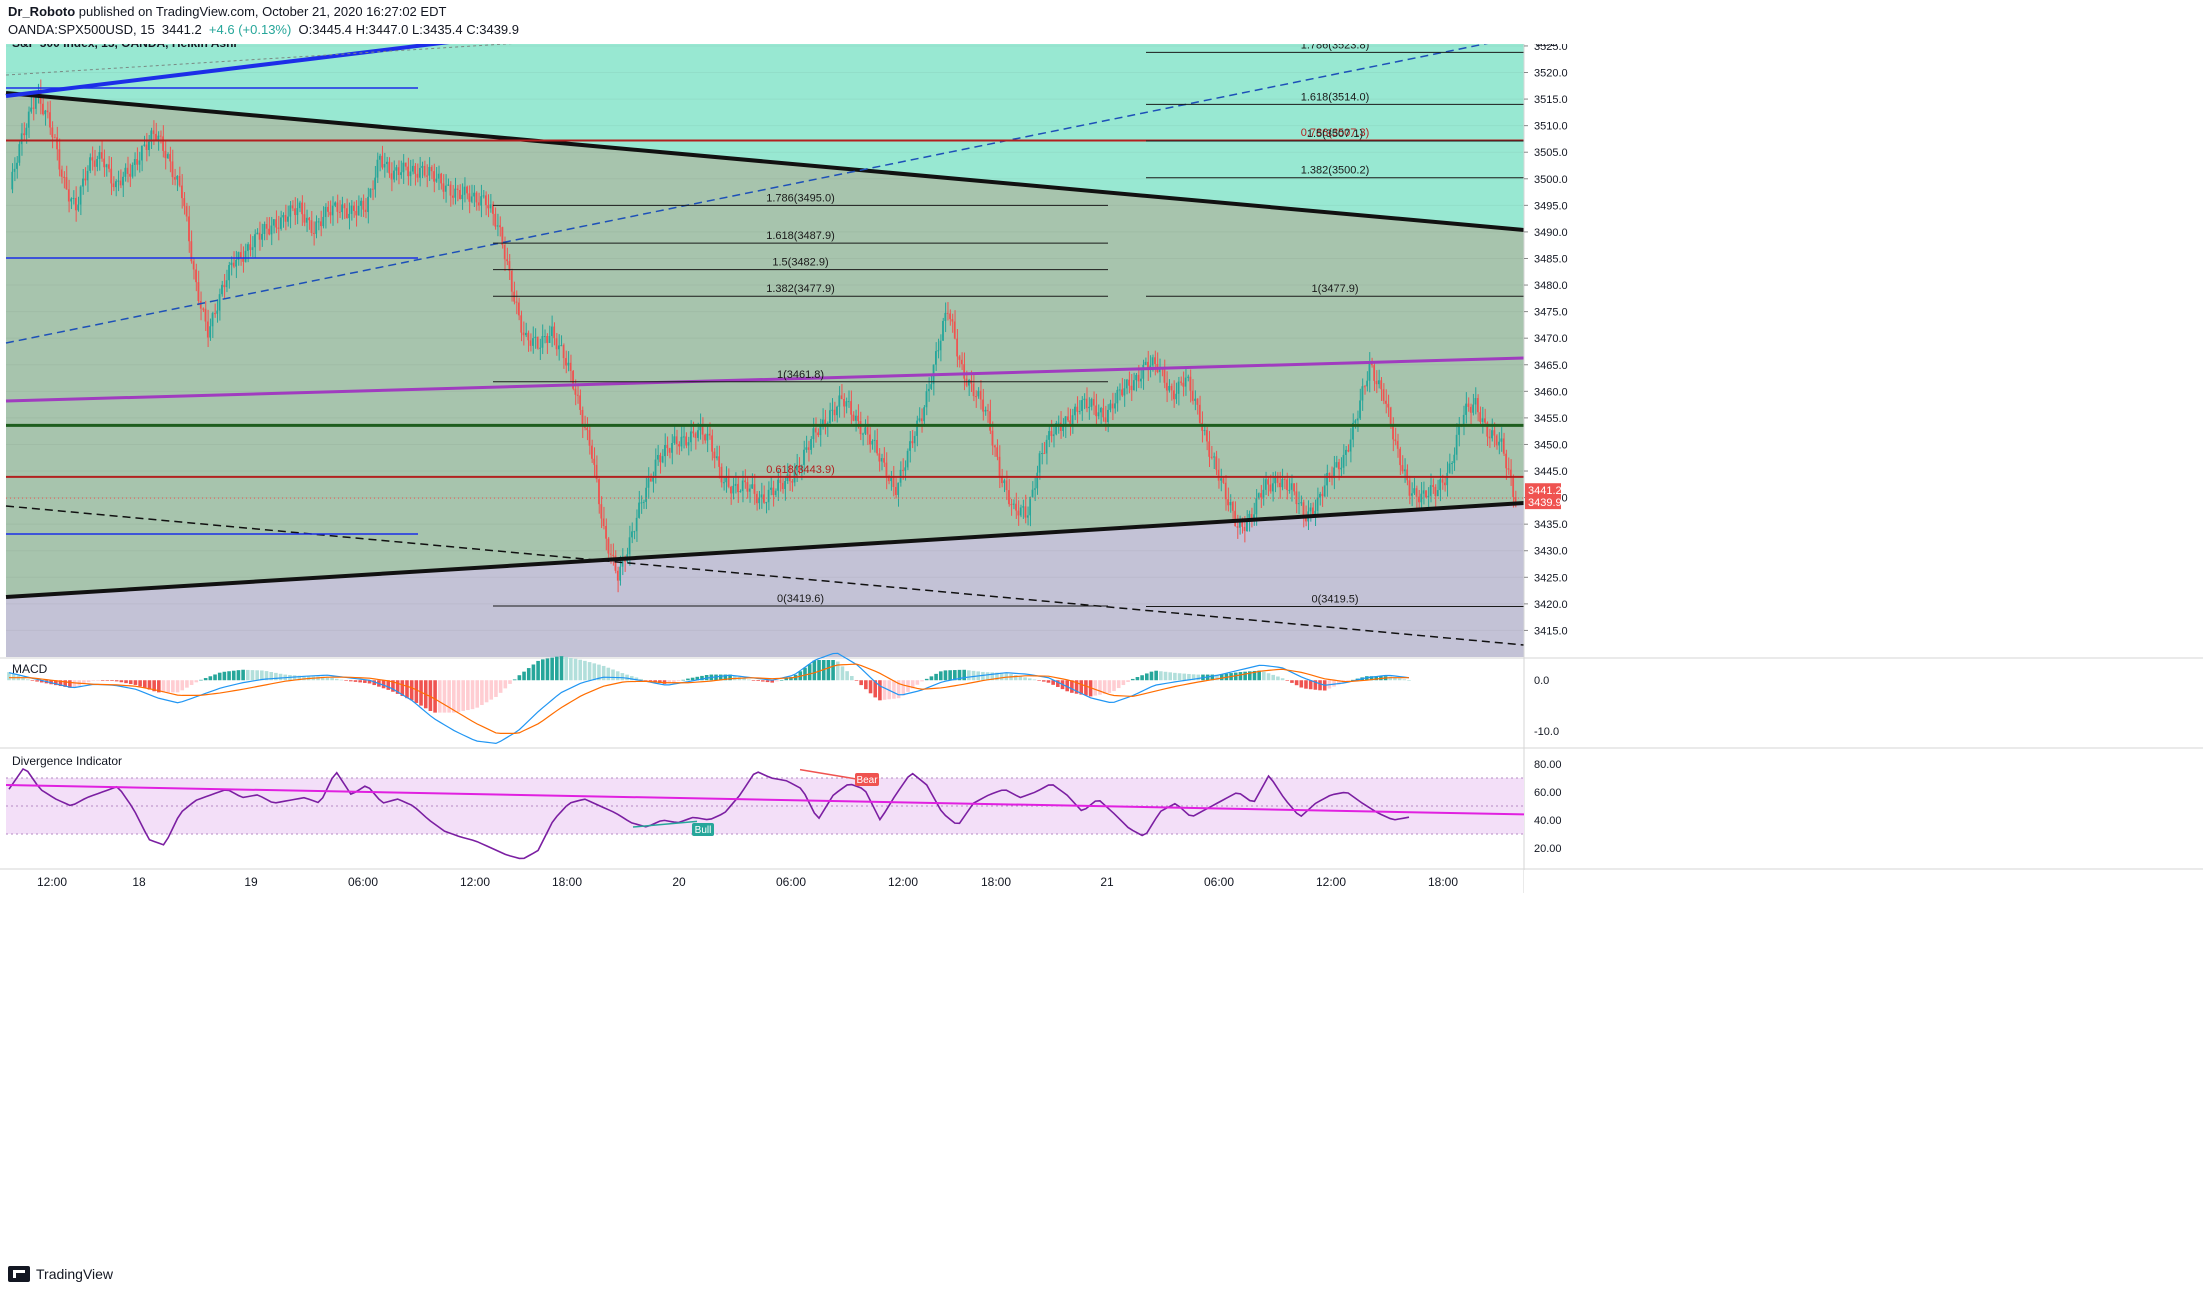  I want to click on time-tick-label: 18:00, so click(567, 882).